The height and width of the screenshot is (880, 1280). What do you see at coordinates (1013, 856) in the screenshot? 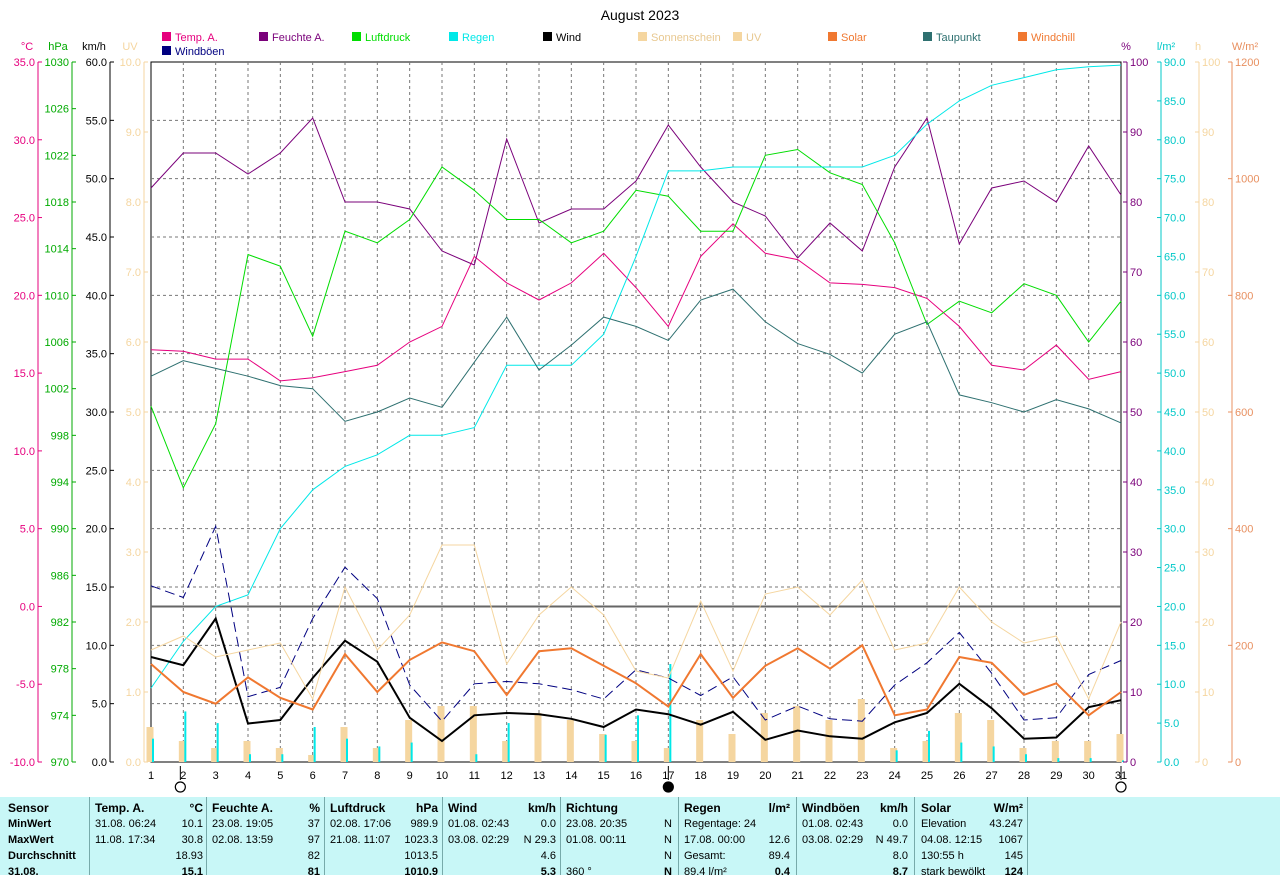
I see `stats-value: 145` at bounding box center [1013, 856].